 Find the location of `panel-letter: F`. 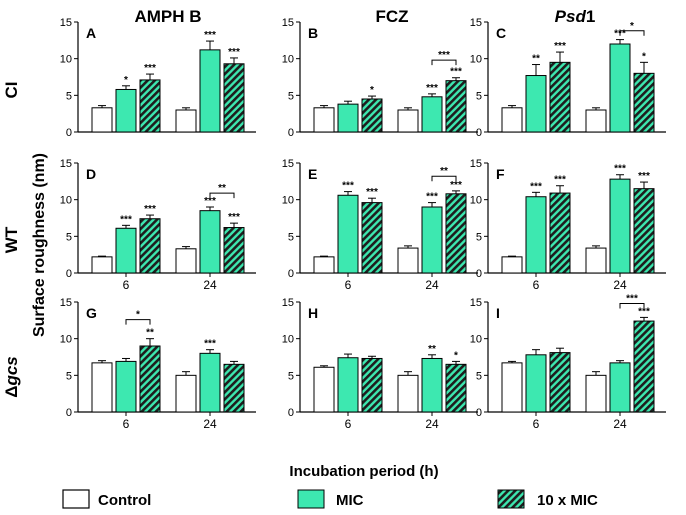

panel-letter: F is located at coordinates (500, 174).